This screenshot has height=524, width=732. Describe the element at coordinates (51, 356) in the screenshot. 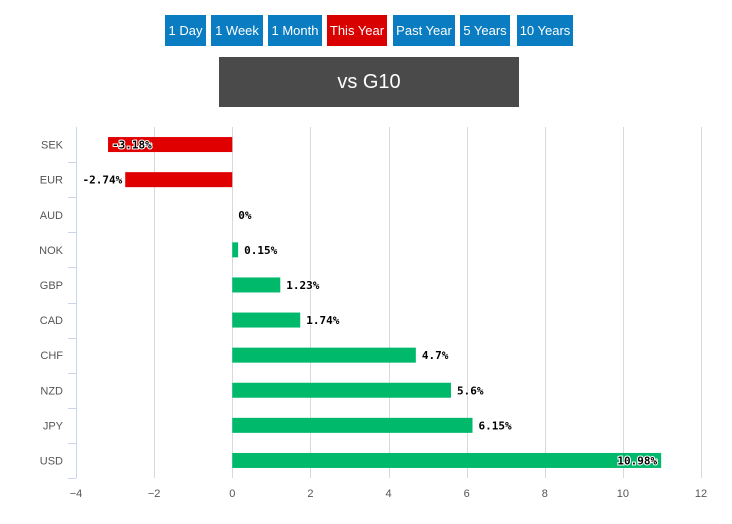

I see `category-label: CHF` at that location.